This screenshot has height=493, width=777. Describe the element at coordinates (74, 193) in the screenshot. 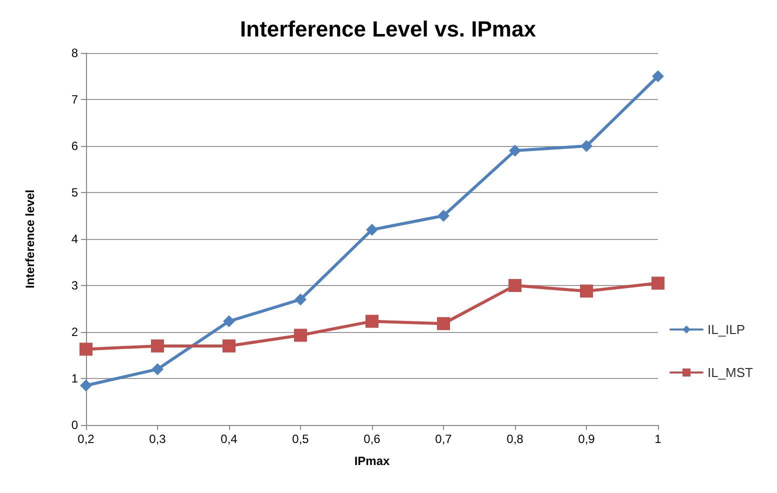

I see `y-tick-label: 5` at that location.